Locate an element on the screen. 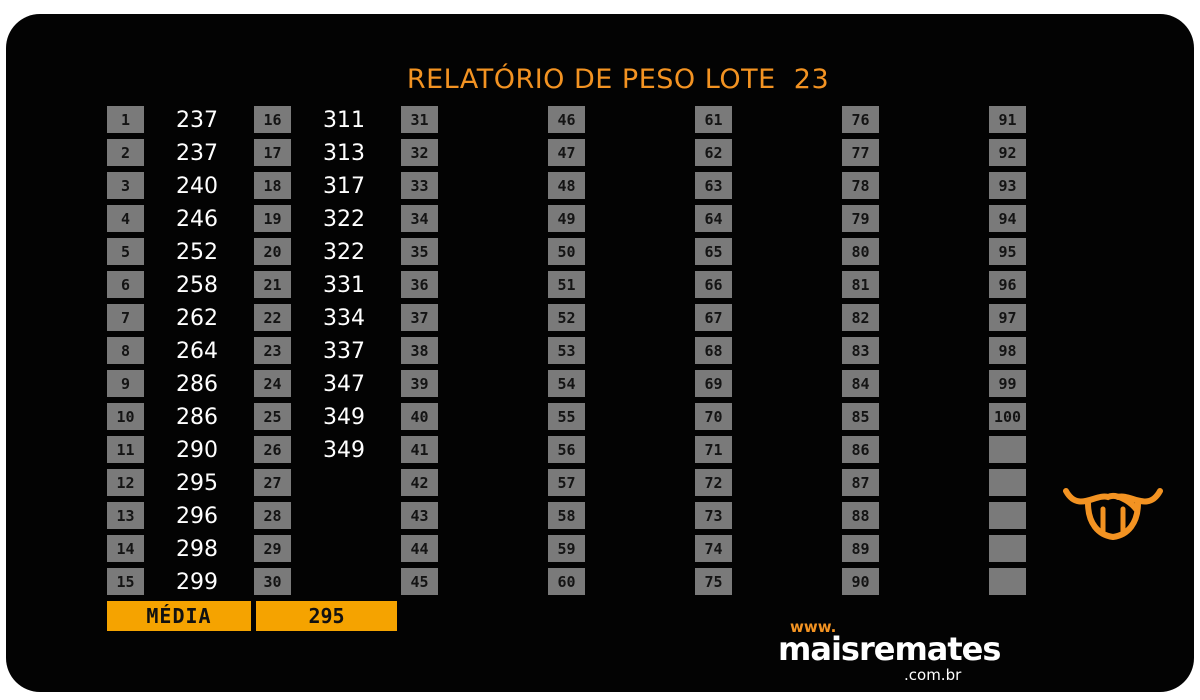 This screenshot has width=1200, height=700. animal-number: 88 is located at coordinates (860, 515).